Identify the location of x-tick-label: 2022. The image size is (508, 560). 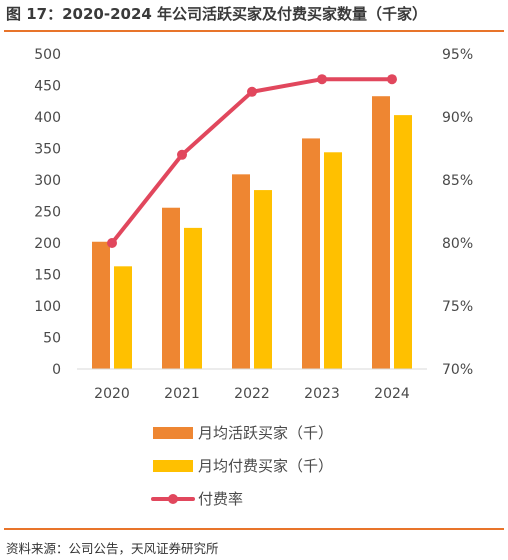
(252, 394).